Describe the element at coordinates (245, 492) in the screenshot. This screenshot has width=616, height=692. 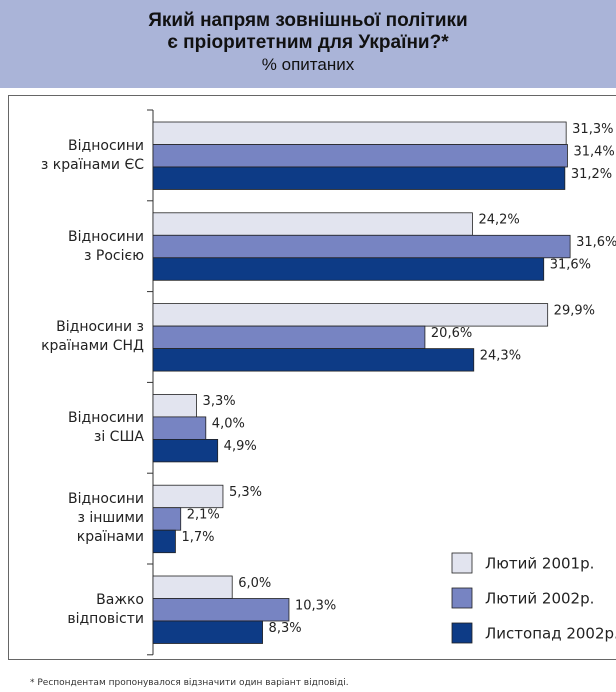
I see `value-label: 5,3%` at that location.